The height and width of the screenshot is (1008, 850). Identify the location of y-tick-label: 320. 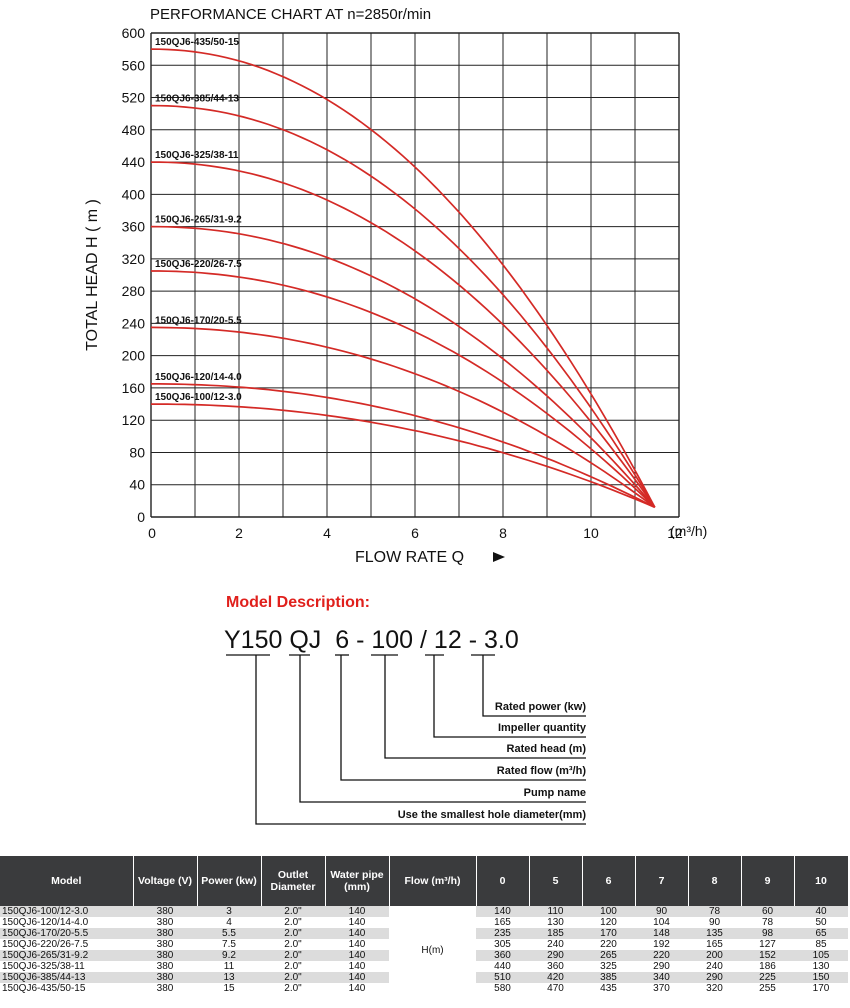
(134, 259).